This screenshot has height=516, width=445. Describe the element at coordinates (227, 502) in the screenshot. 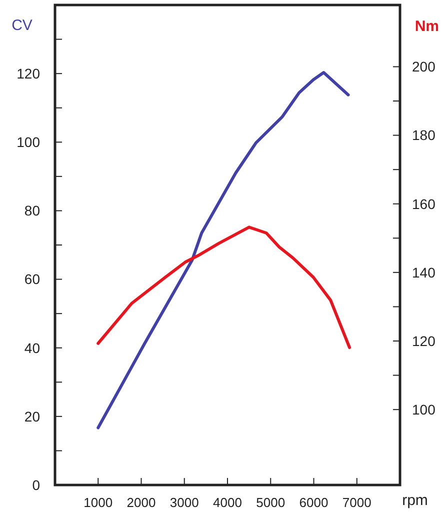

I see `x-tick-label: 4000` at that location.